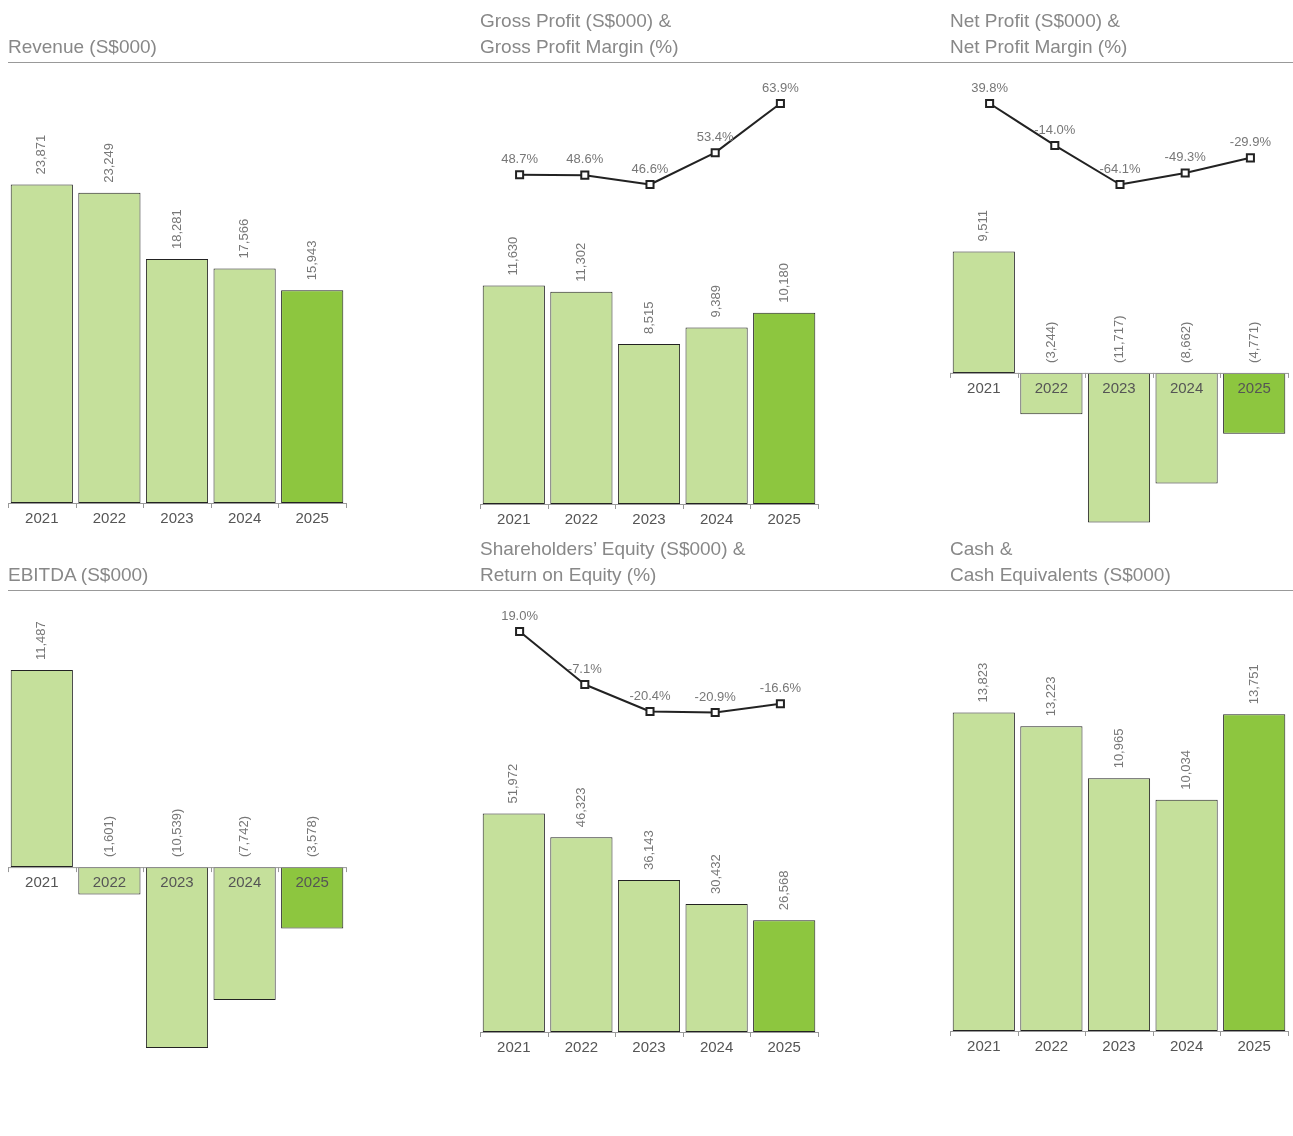 The width and height of the screenshot is (1293, 1136). I want to click on data-label: 36,143, so click(648, 850).